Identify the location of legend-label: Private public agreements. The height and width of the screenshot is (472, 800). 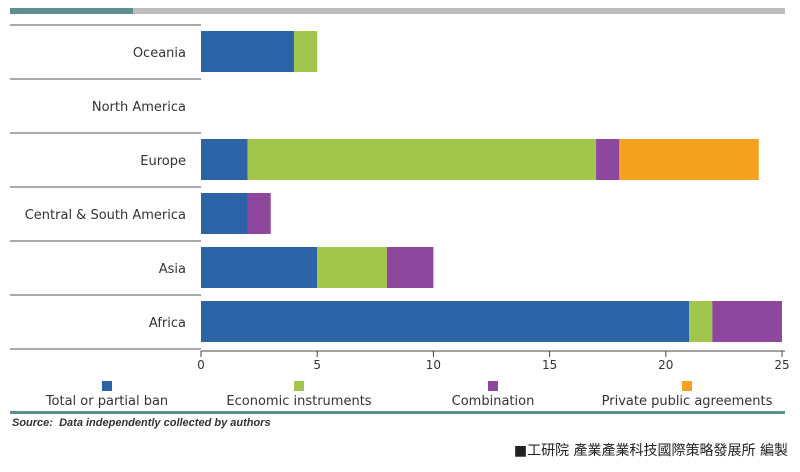
(687, 401).